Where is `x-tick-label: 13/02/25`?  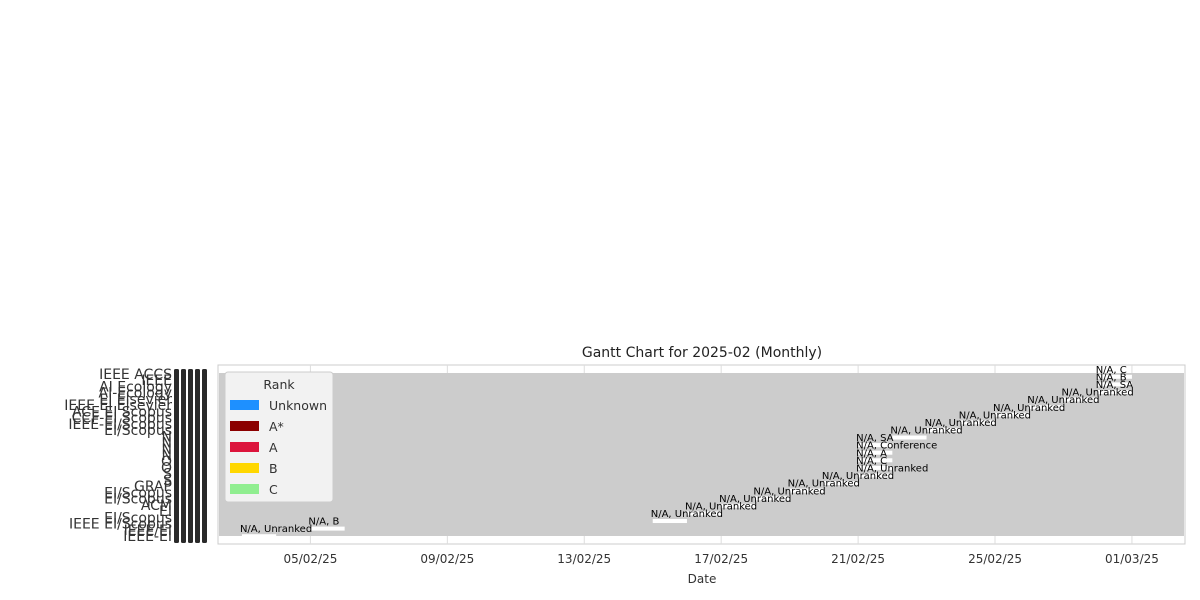 x-tick-label: 13/02/25 is located at coordinates (584, 559).